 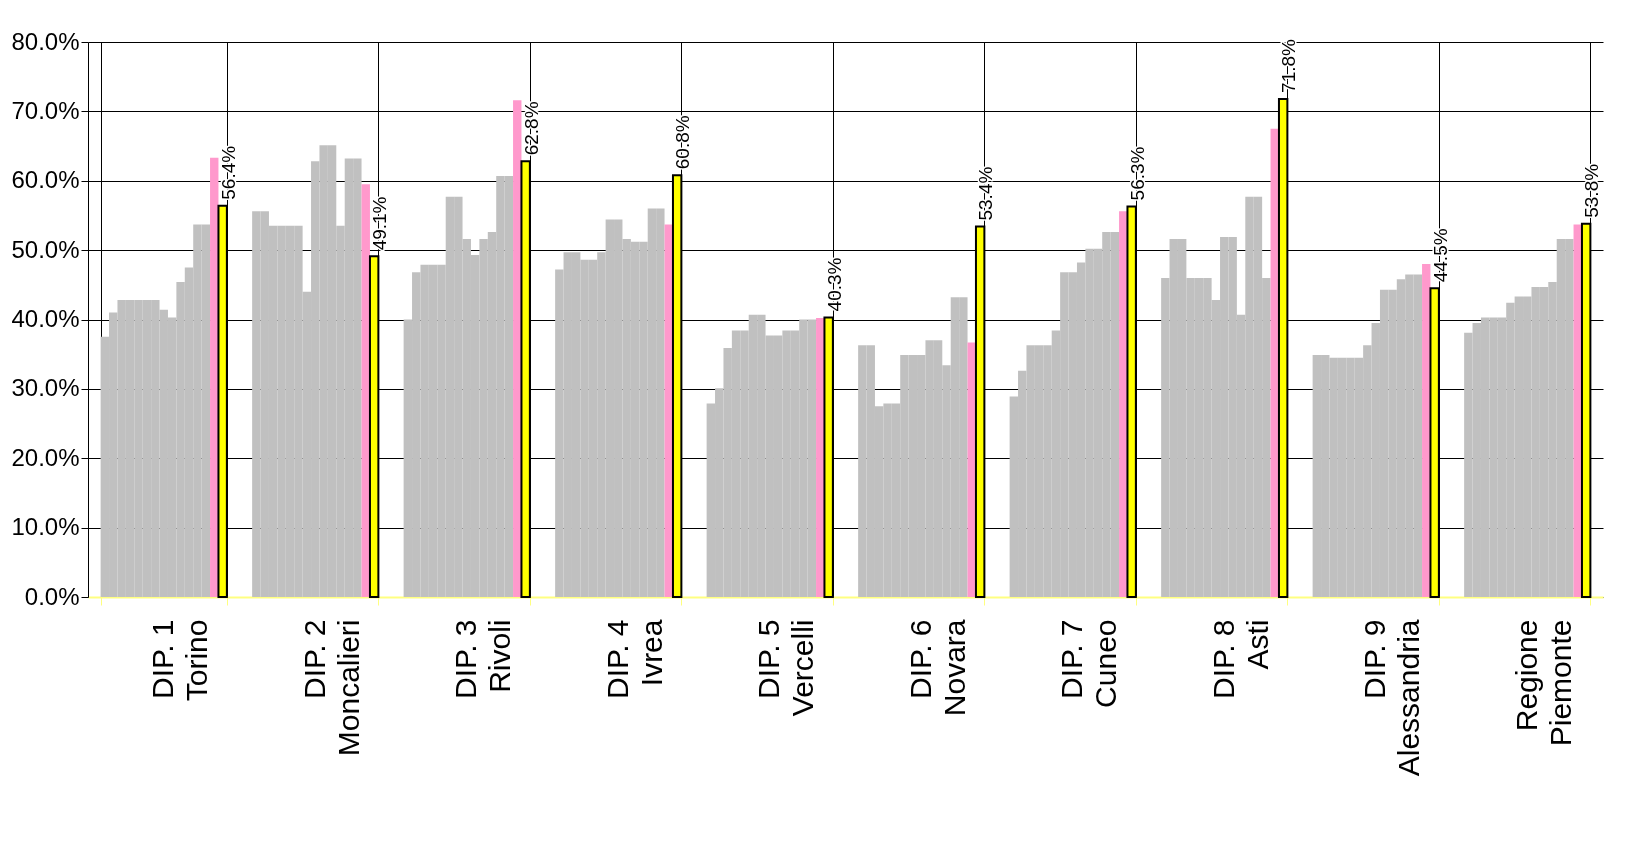 I want to click on y-tick-label: 40.0%, so click(x=45, y=318).